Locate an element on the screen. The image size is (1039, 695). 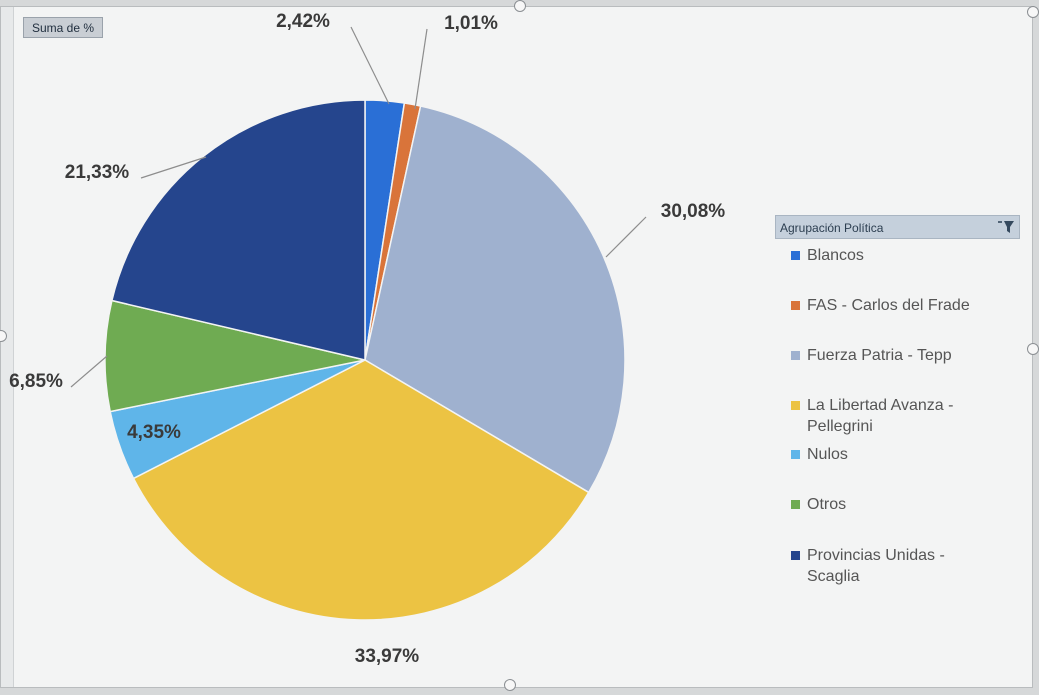
leader-line-fas-carlos-del-frade is located at coordinates (421, 69).